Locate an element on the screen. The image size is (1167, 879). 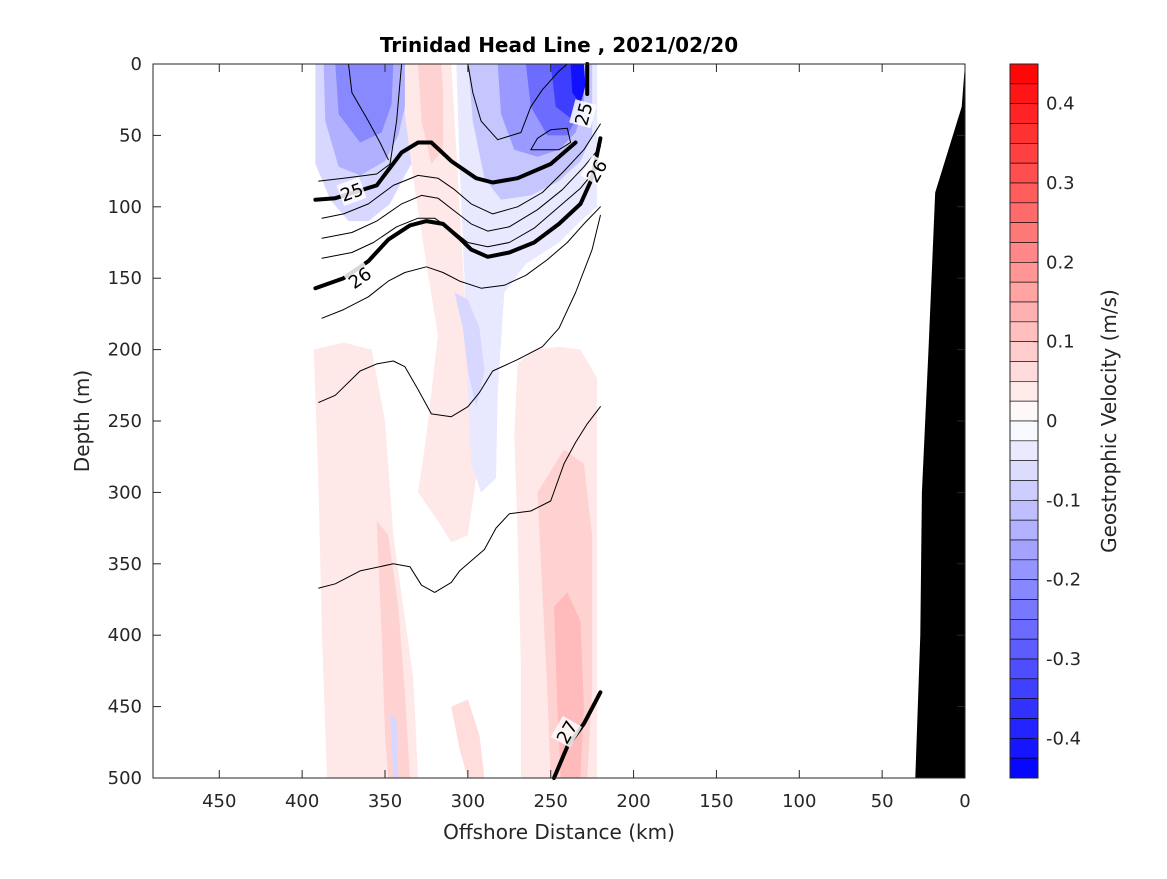
bathymetry-layer is located at coordinates (940, 421).